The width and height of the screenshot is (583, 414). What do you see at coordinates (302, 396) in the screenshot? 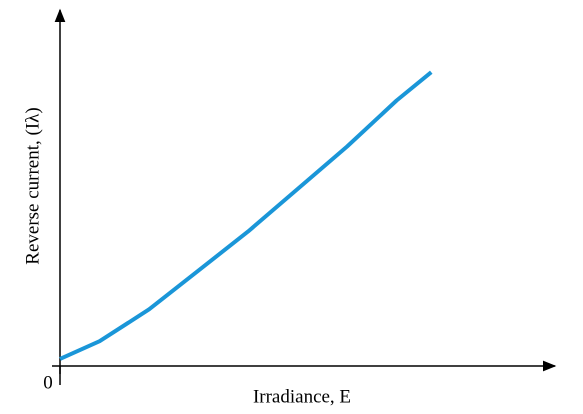
I see `x-axis-label: Irradiance, E` at bounding box center [302, 396].